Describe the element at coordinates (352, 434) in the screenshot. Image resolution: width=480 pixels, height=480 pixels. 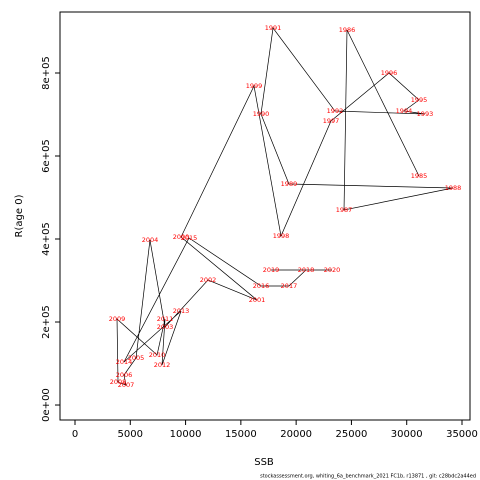
I see `x-tick-label: 25000` at that location.